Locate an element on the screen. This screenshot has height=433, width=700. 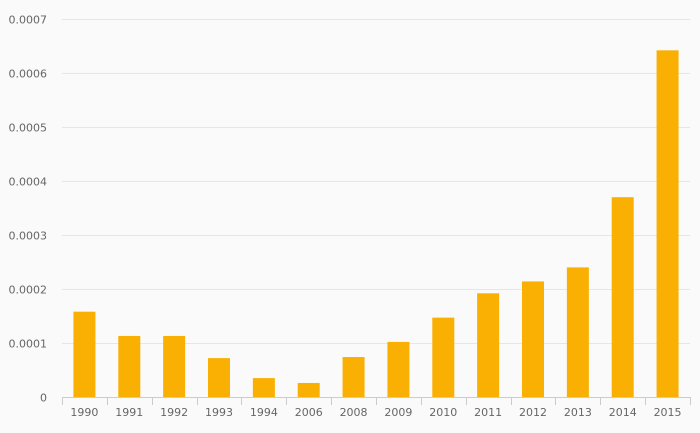
bar-2012 is located at coordinates (533, 339).